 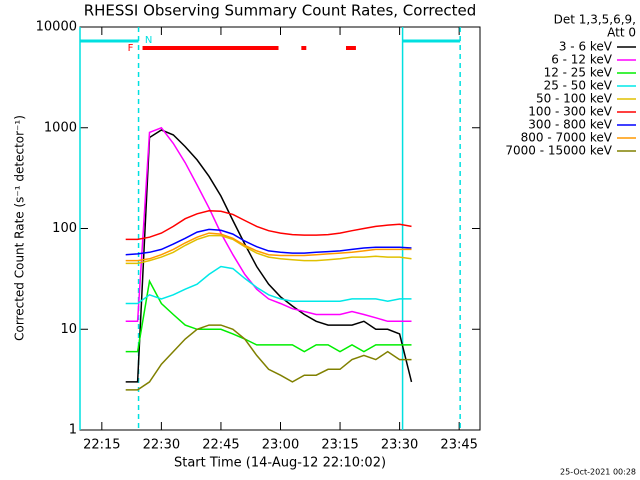 What do you see at coordinates (64, 228) in the screenshot?
I see `y-tick-label: 100` at bounding box center [64, 228].